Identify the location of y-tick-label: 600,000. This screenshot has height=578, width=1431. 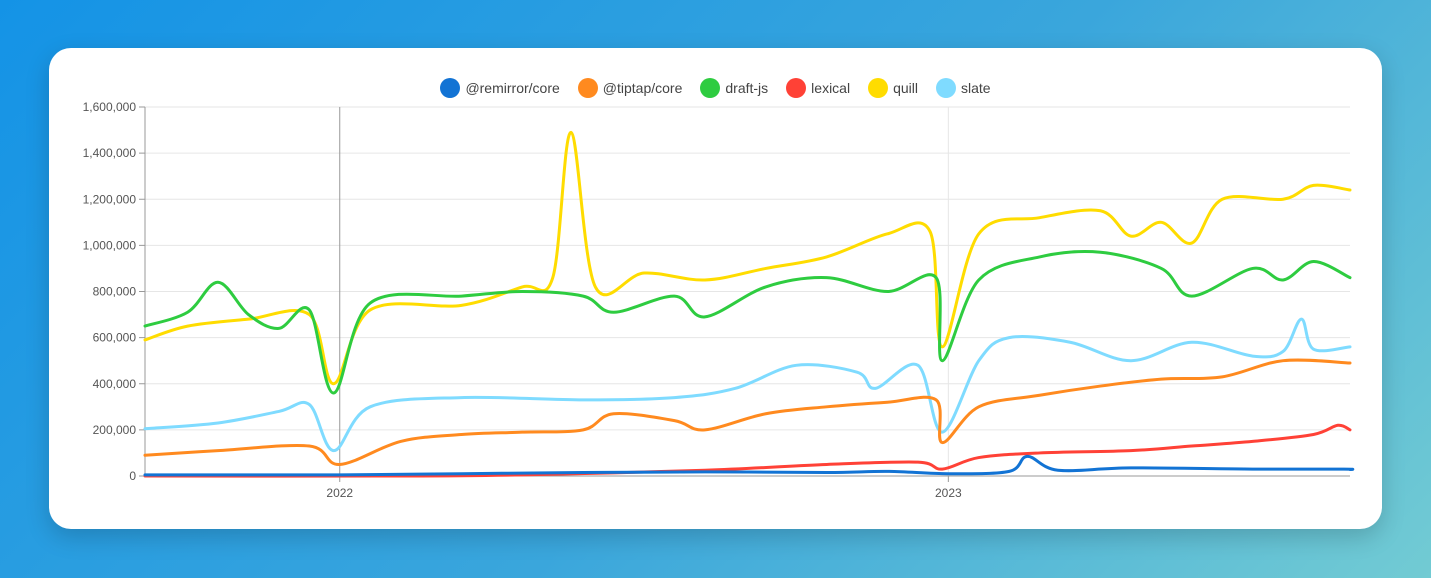
(115, 338).